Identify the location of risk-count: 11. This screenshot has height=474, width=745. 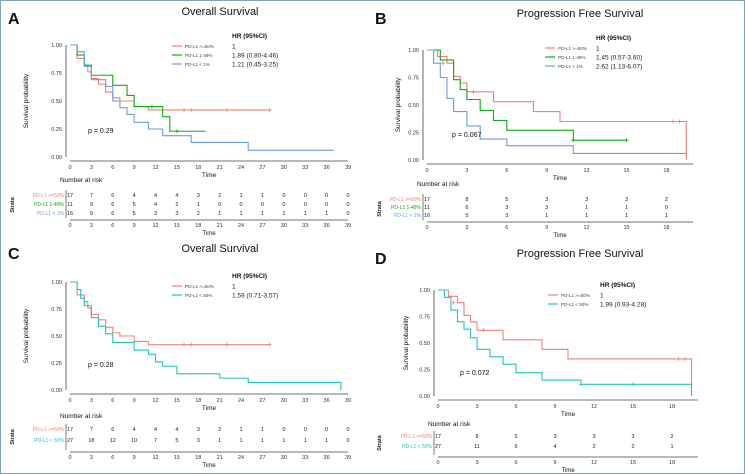
(427, 208).